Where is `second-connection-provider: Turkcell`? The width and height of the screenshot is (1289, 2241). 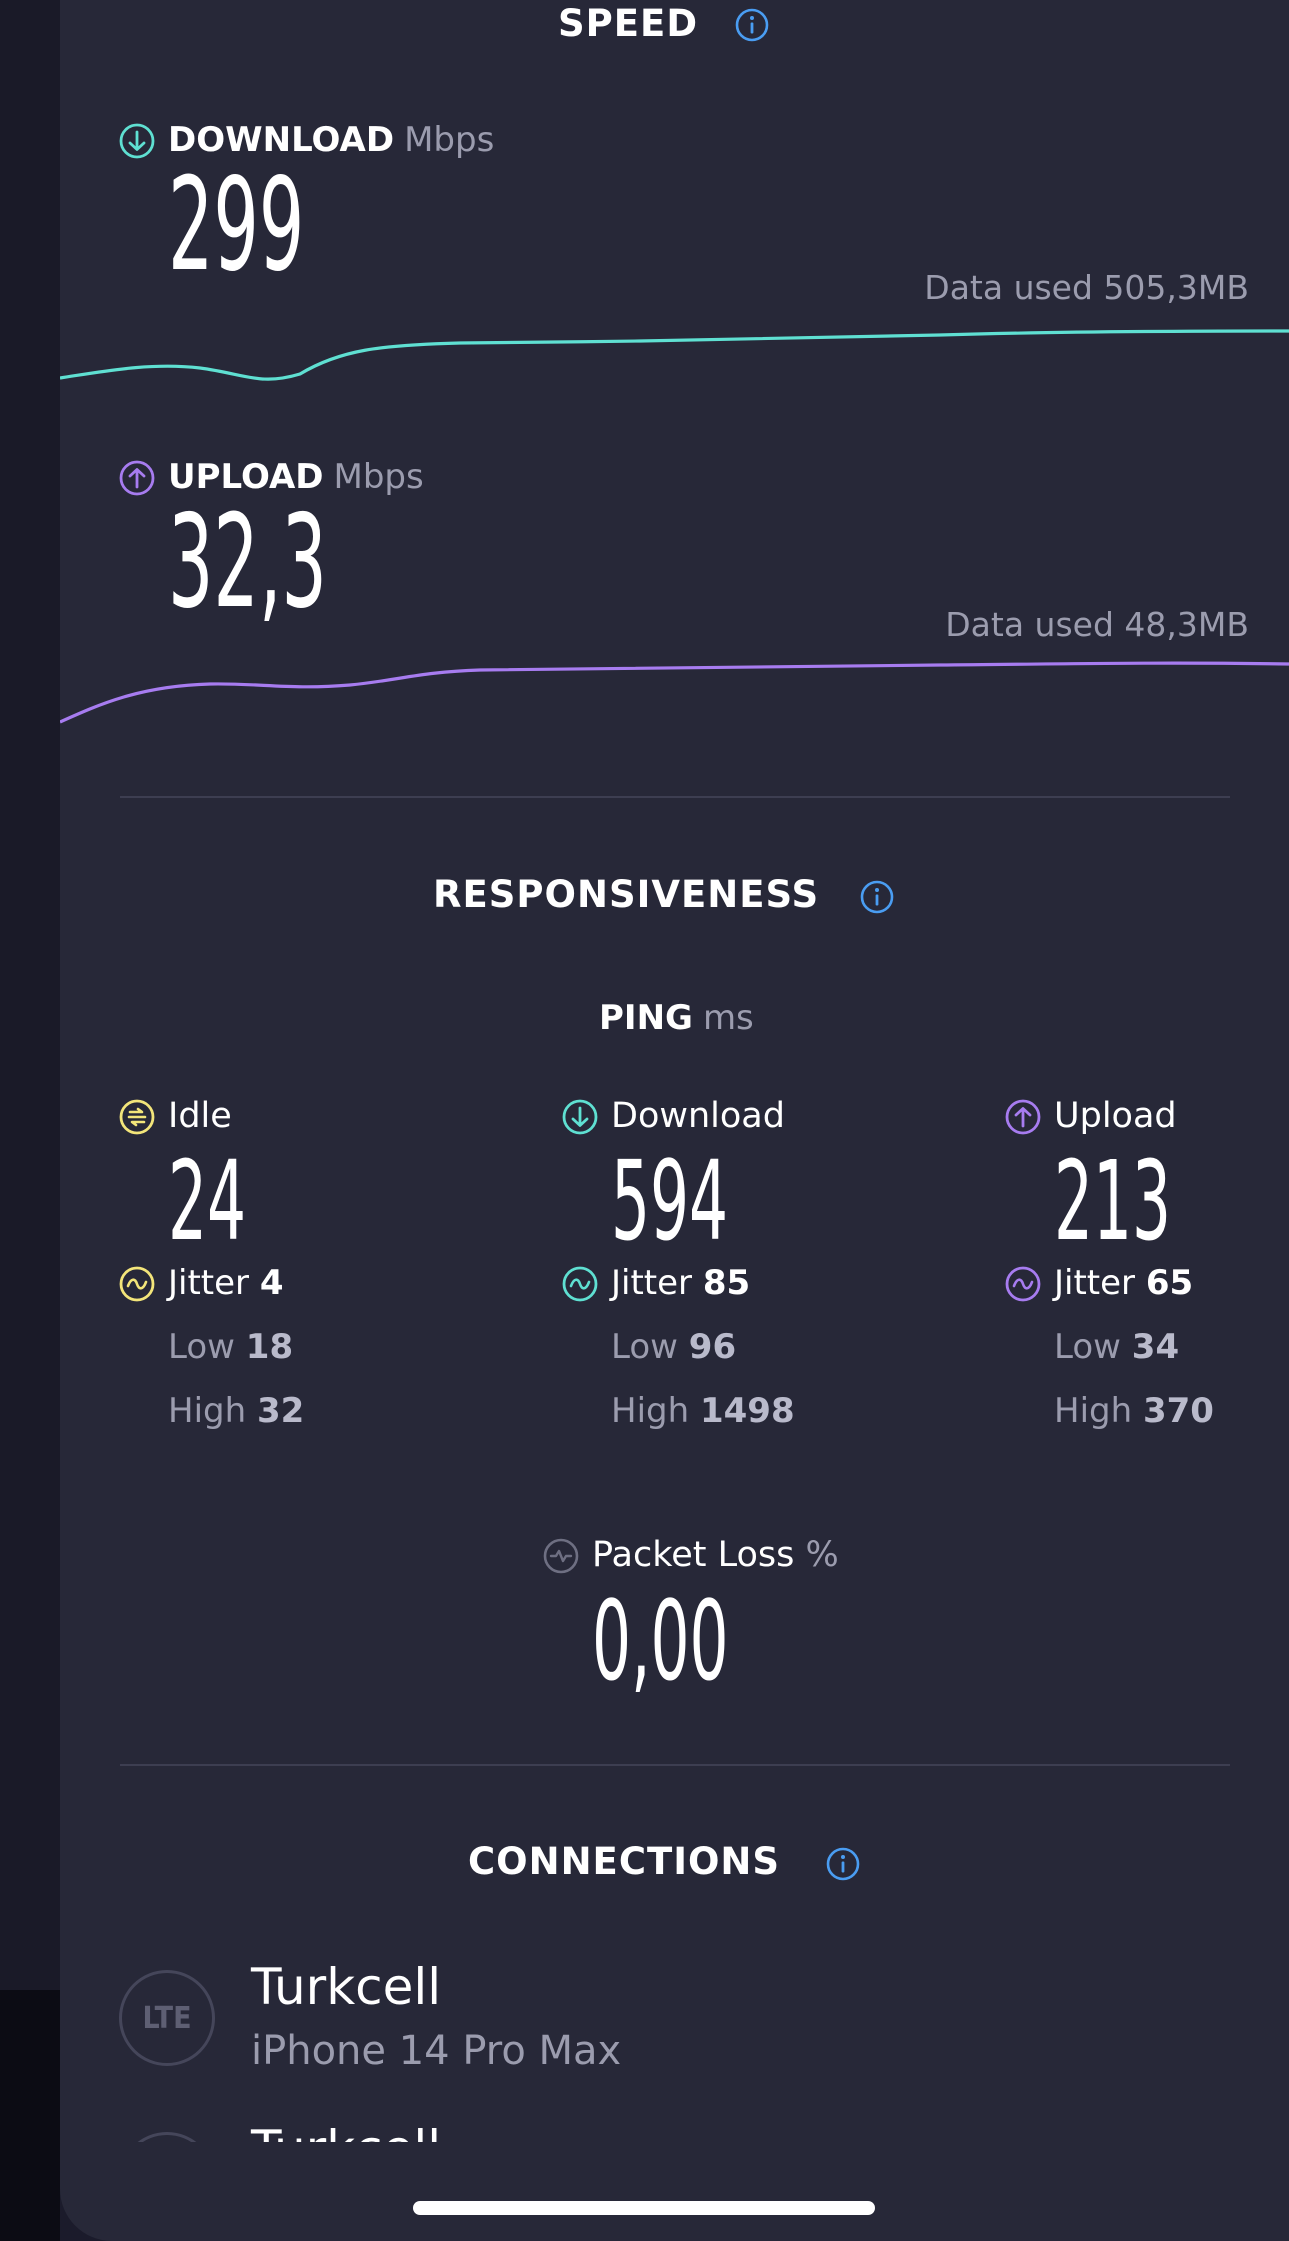 second-connection-provider: Turkcell is located at coordinates (346, 2131).